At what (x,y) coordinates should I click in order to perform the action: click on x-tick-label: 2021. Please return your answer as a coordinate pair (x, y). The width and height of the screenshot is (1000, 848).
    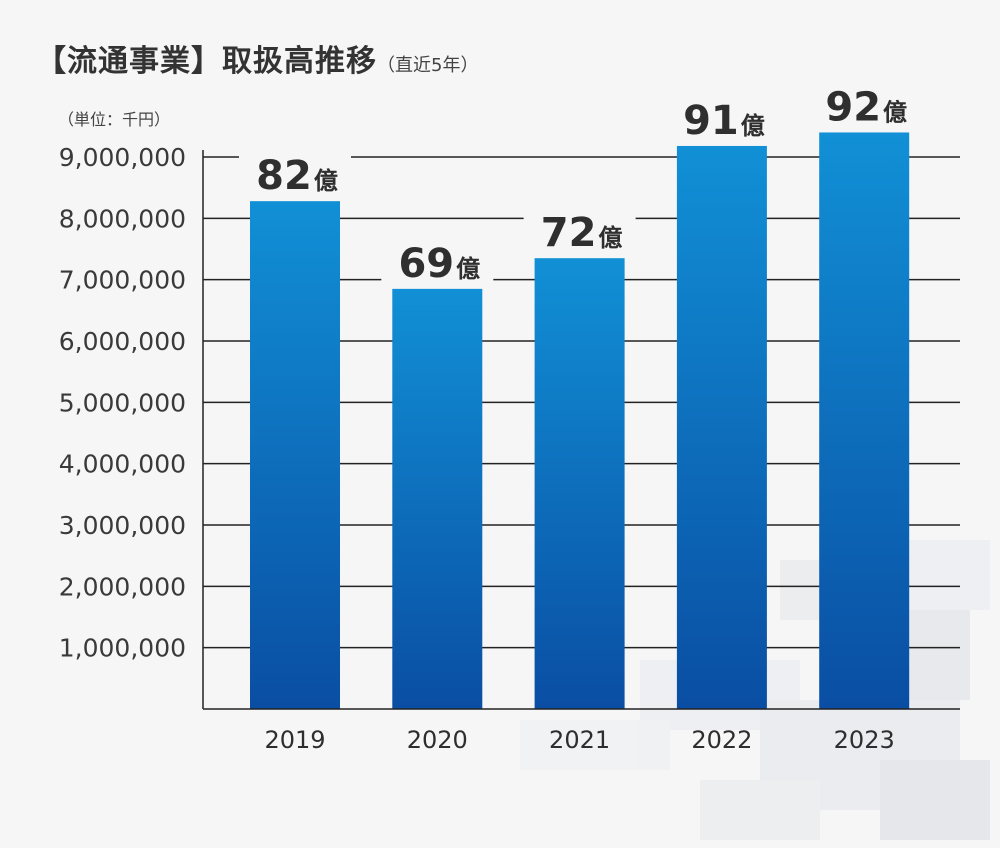
    Looking at the image, I should click on (579, 740).